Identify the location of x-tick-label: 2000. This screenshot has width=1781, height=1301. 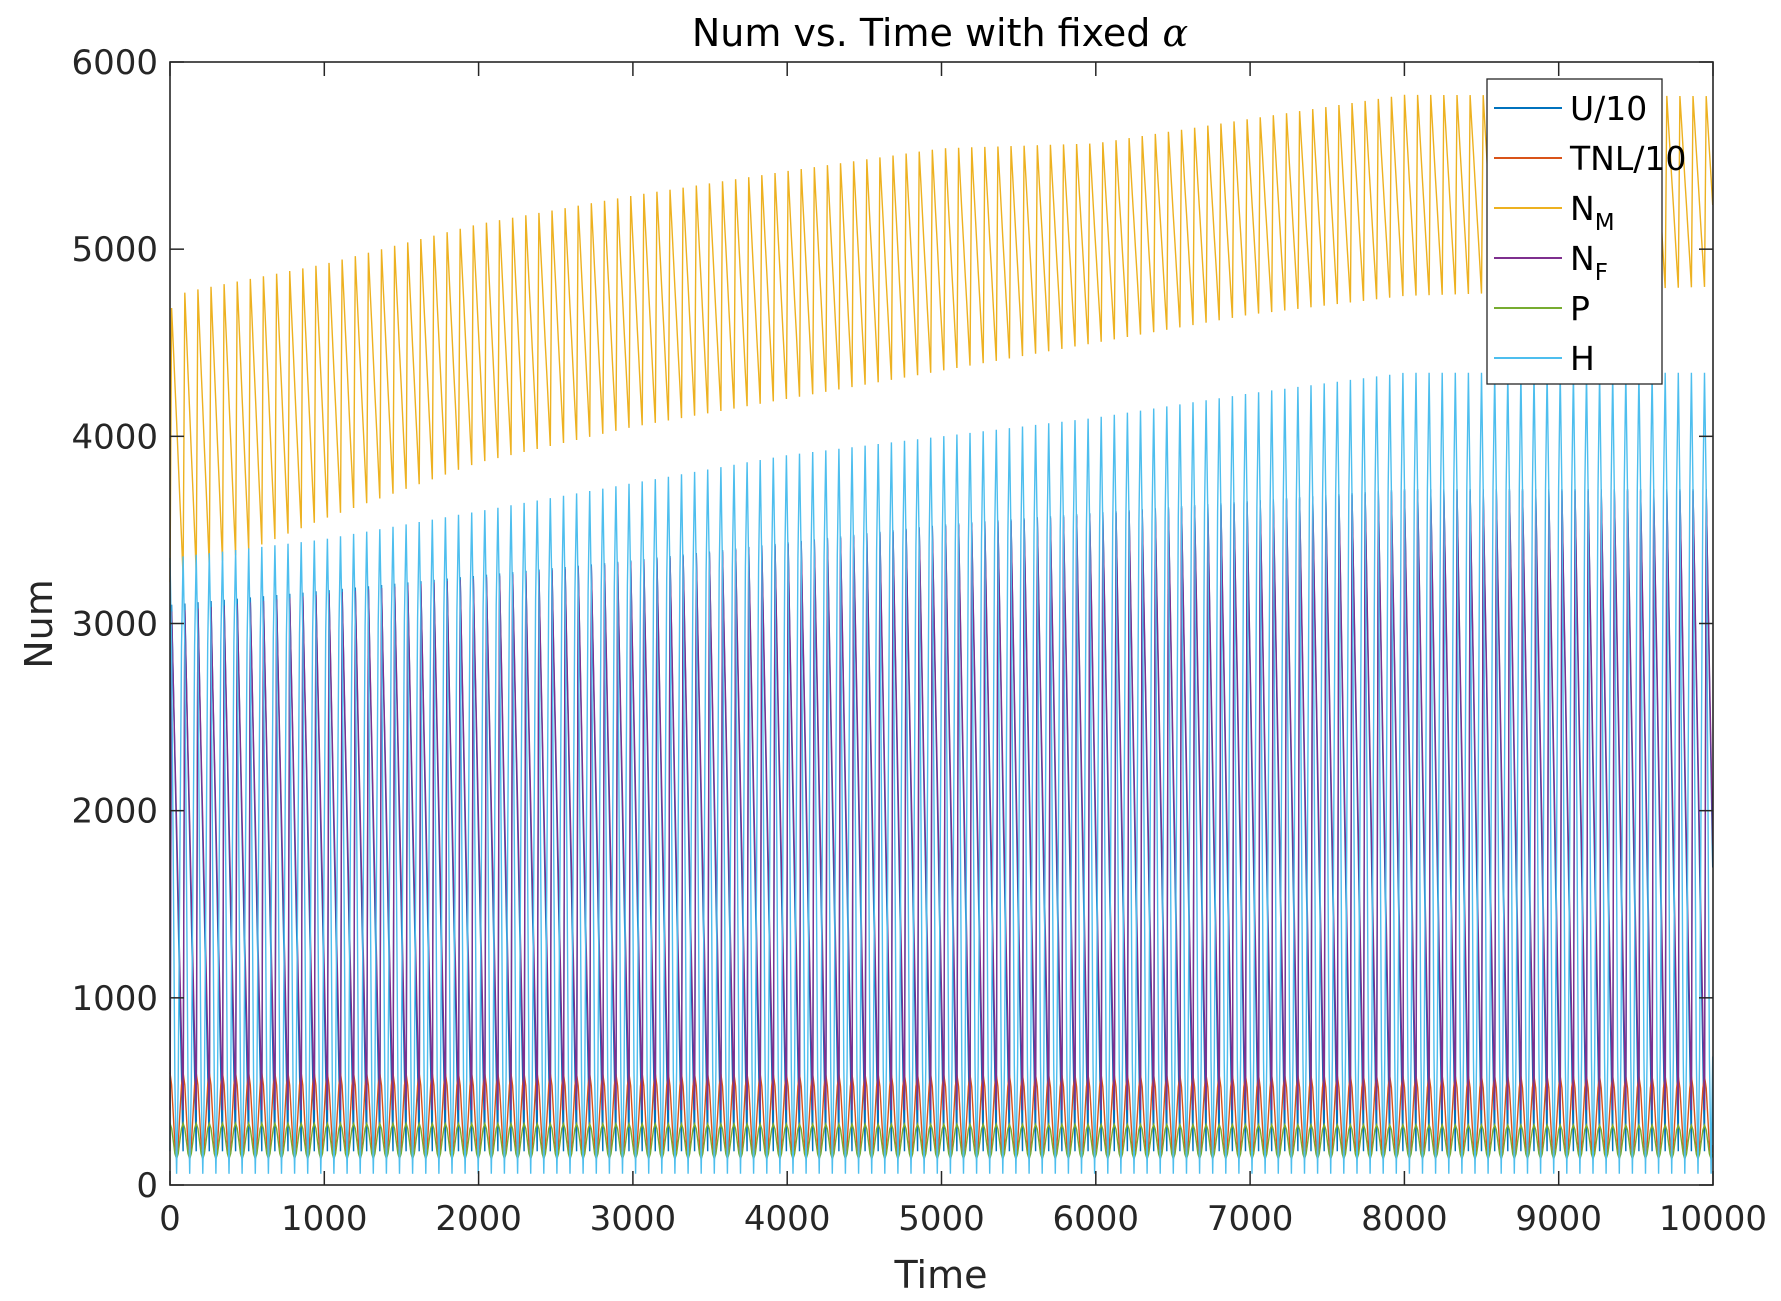
(478, 1219).